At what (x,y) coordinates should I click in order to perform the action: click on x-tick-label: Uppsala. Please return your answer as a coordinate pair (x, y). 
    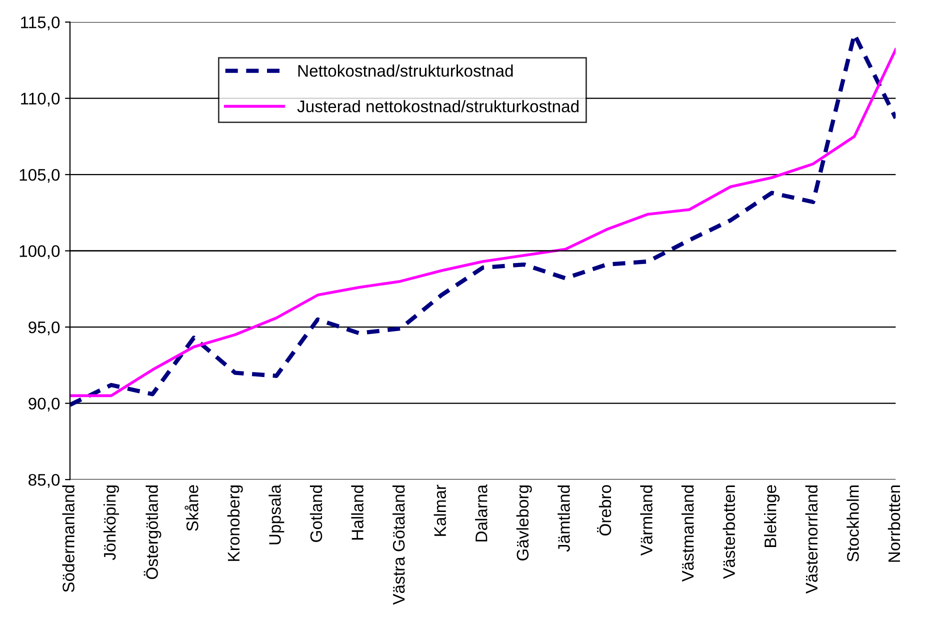
    Looking at the image, I should click on (276, 514).